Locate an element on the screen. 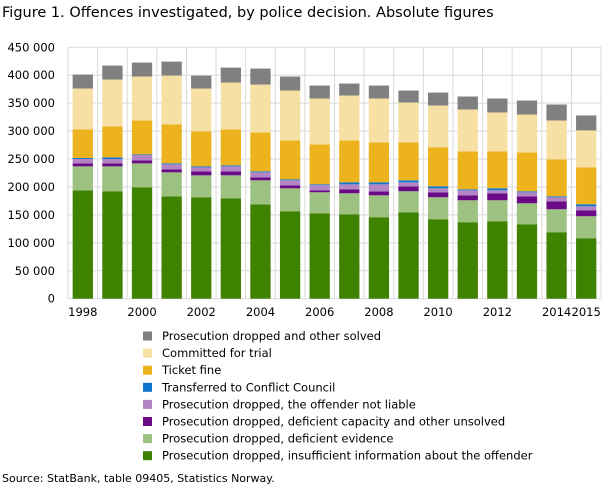 The image size is (609, 488). x-tick-label: 2012 is located at coordinates (497, 312).